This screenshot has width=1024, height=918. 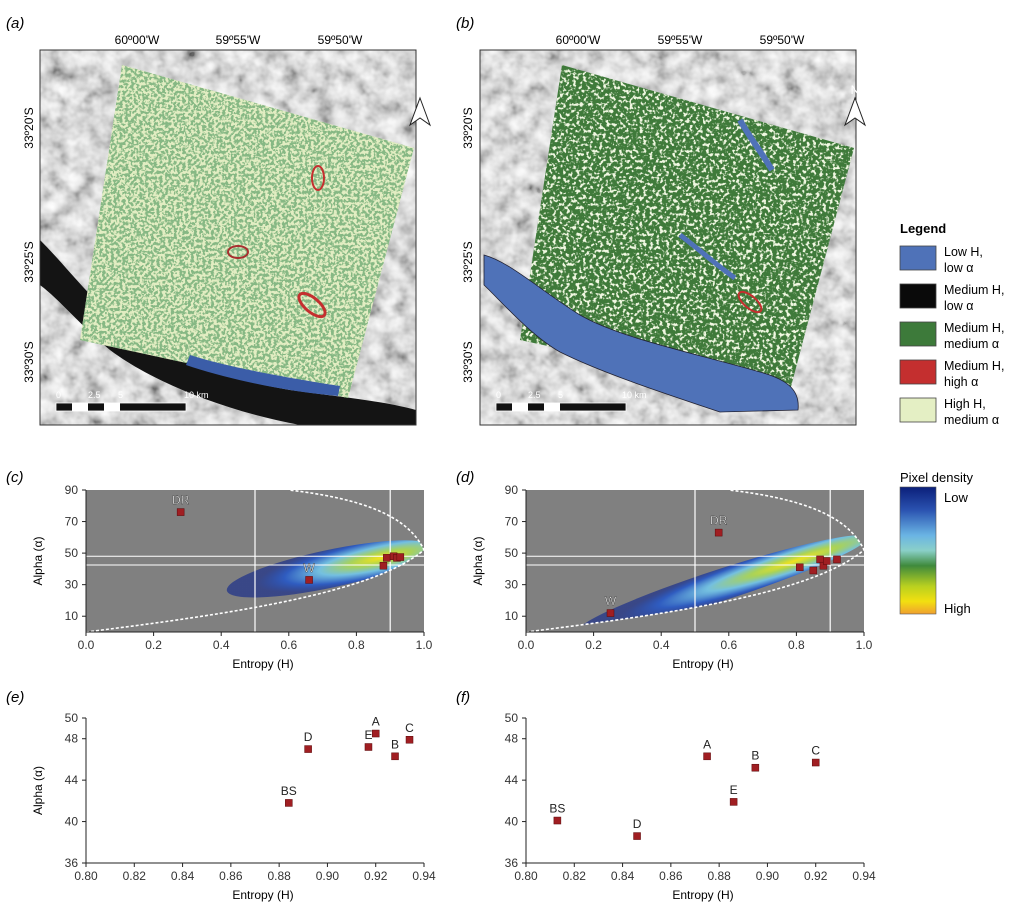 What do you see at coordinates (855, 105) in the screenshot?
I see `map-b-north-arrow: N` at bounding box center [855, 105].